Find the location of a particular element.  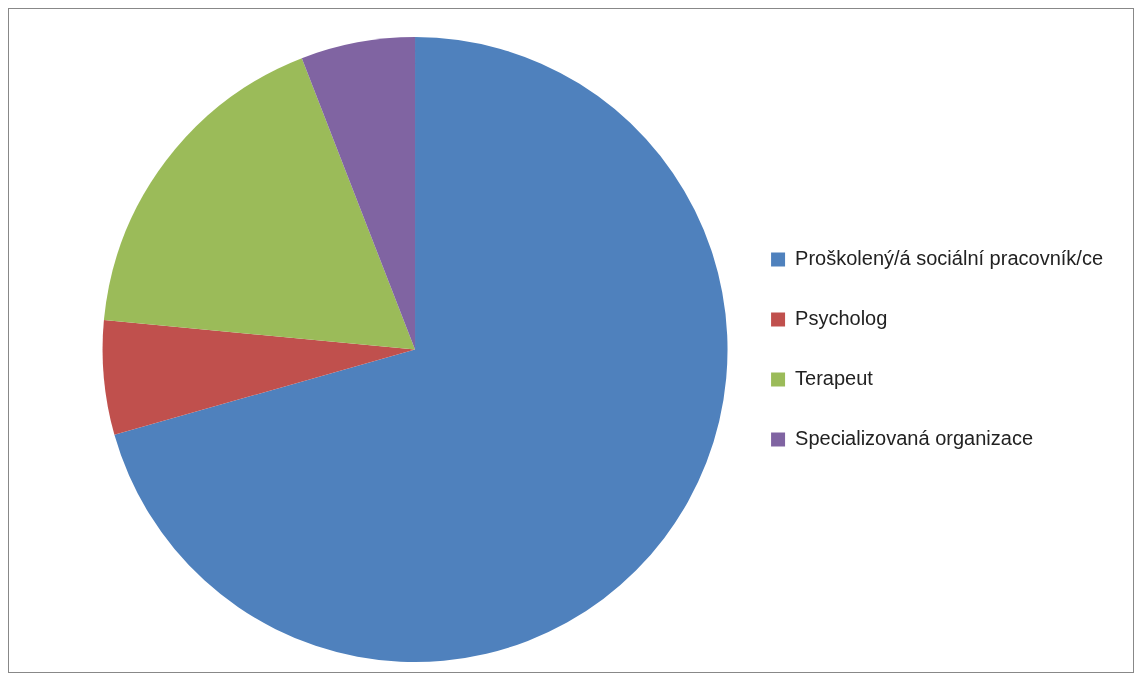

legend-label: Specializovaná organizace is located at coordinates (914, 438).